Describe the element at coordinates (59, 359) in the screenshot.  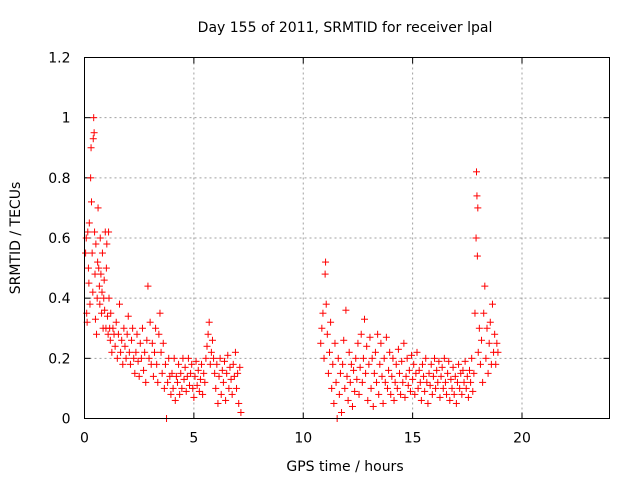
I see `y-tick-label: 0.2` at that location.